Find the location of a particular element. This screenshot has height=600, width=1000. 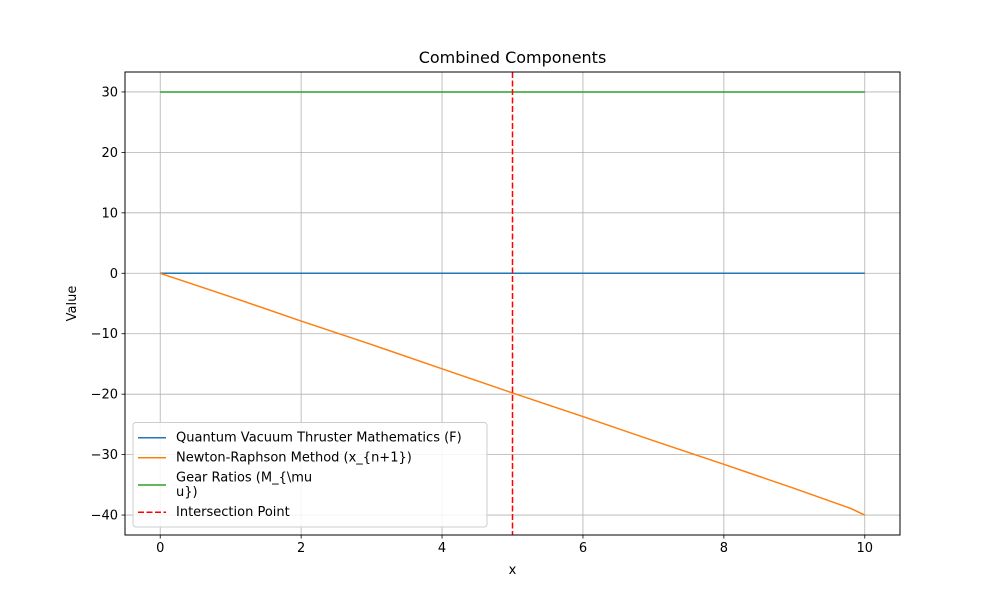

y-tick-label: 30 is located at coordinates (109, 92).